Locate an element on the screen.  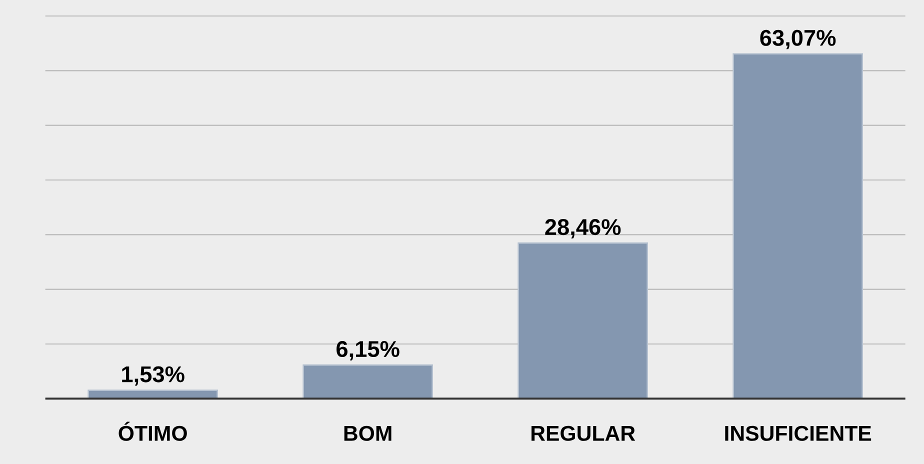
x-tick-label: INSUFICIENTE is located at coordinates (798, 433).